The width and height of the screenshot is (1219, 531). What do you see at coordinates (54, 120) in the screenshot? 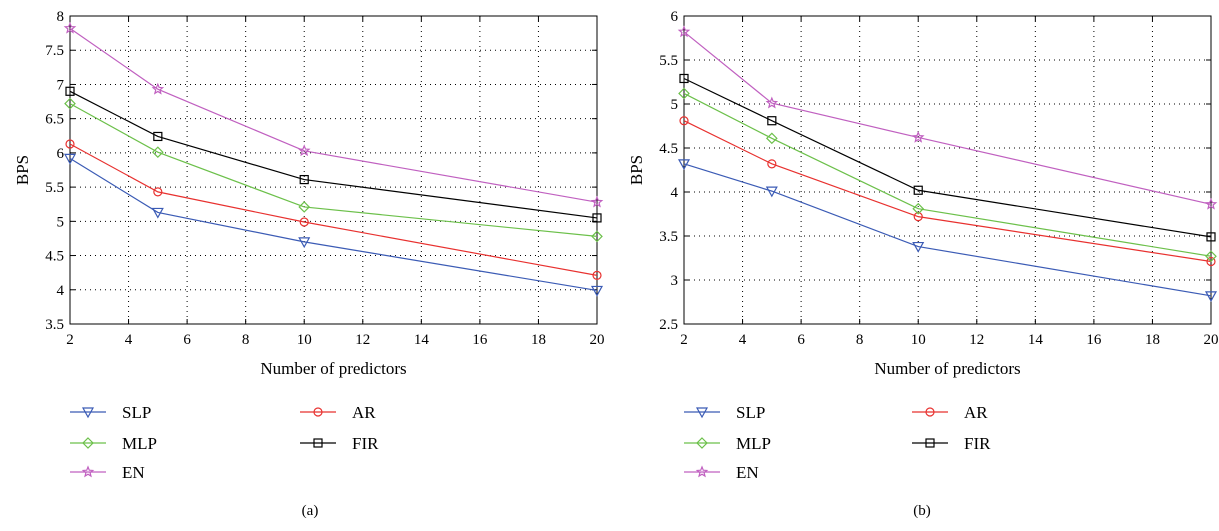
I see `y-tick-label: 6.5` at bounding box center [54, 120].